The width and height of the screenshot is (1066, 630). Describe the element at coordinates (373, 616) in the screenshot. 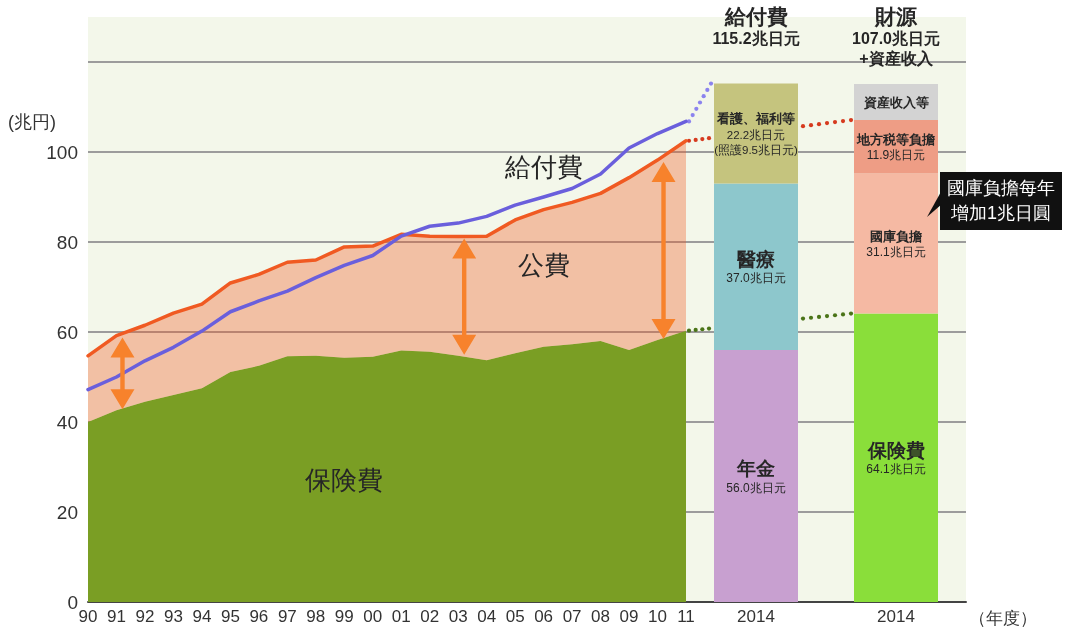

I see `x-tick-label: 00` at that location.